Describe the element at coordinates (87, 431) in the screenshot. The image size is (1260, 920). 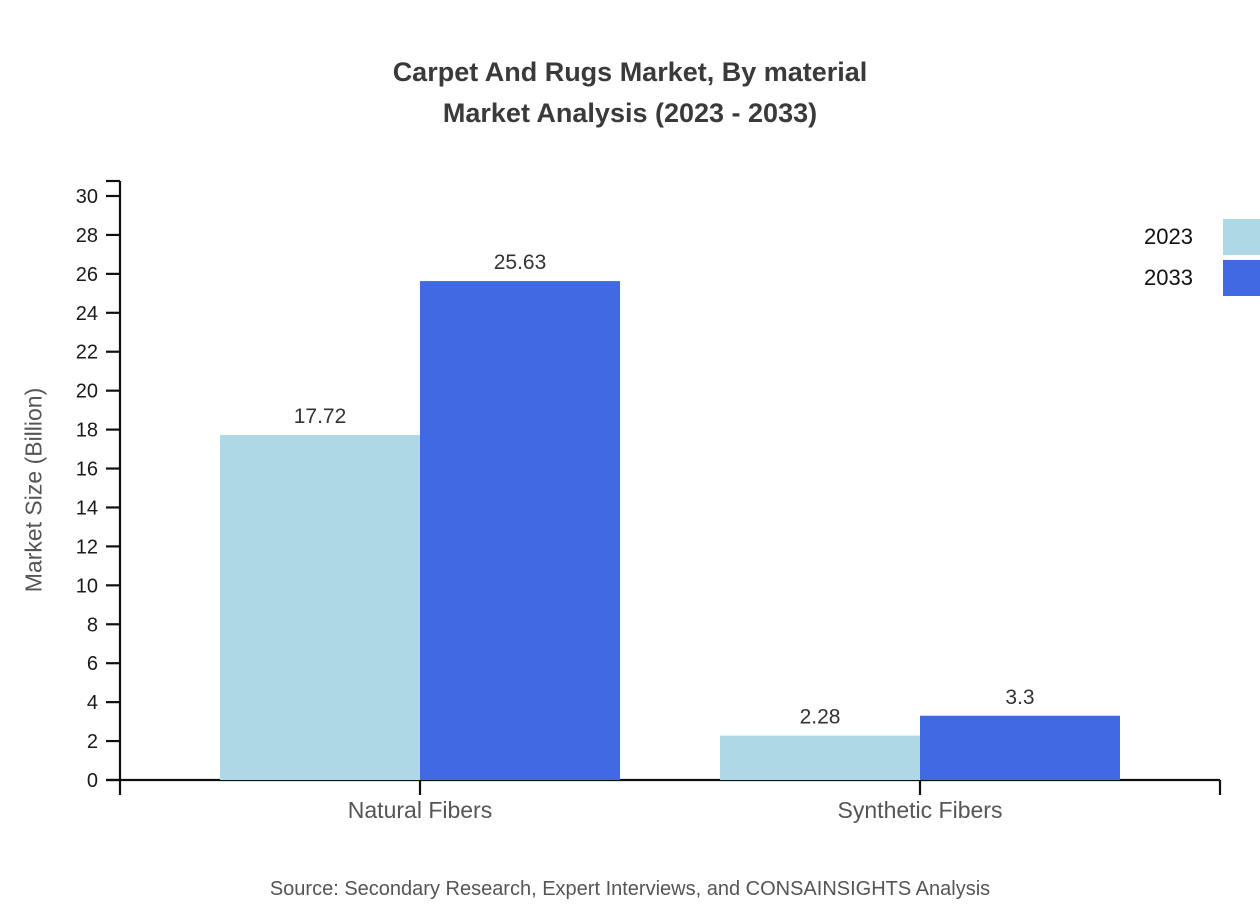
I see `y-tick-label: 18` at that location.